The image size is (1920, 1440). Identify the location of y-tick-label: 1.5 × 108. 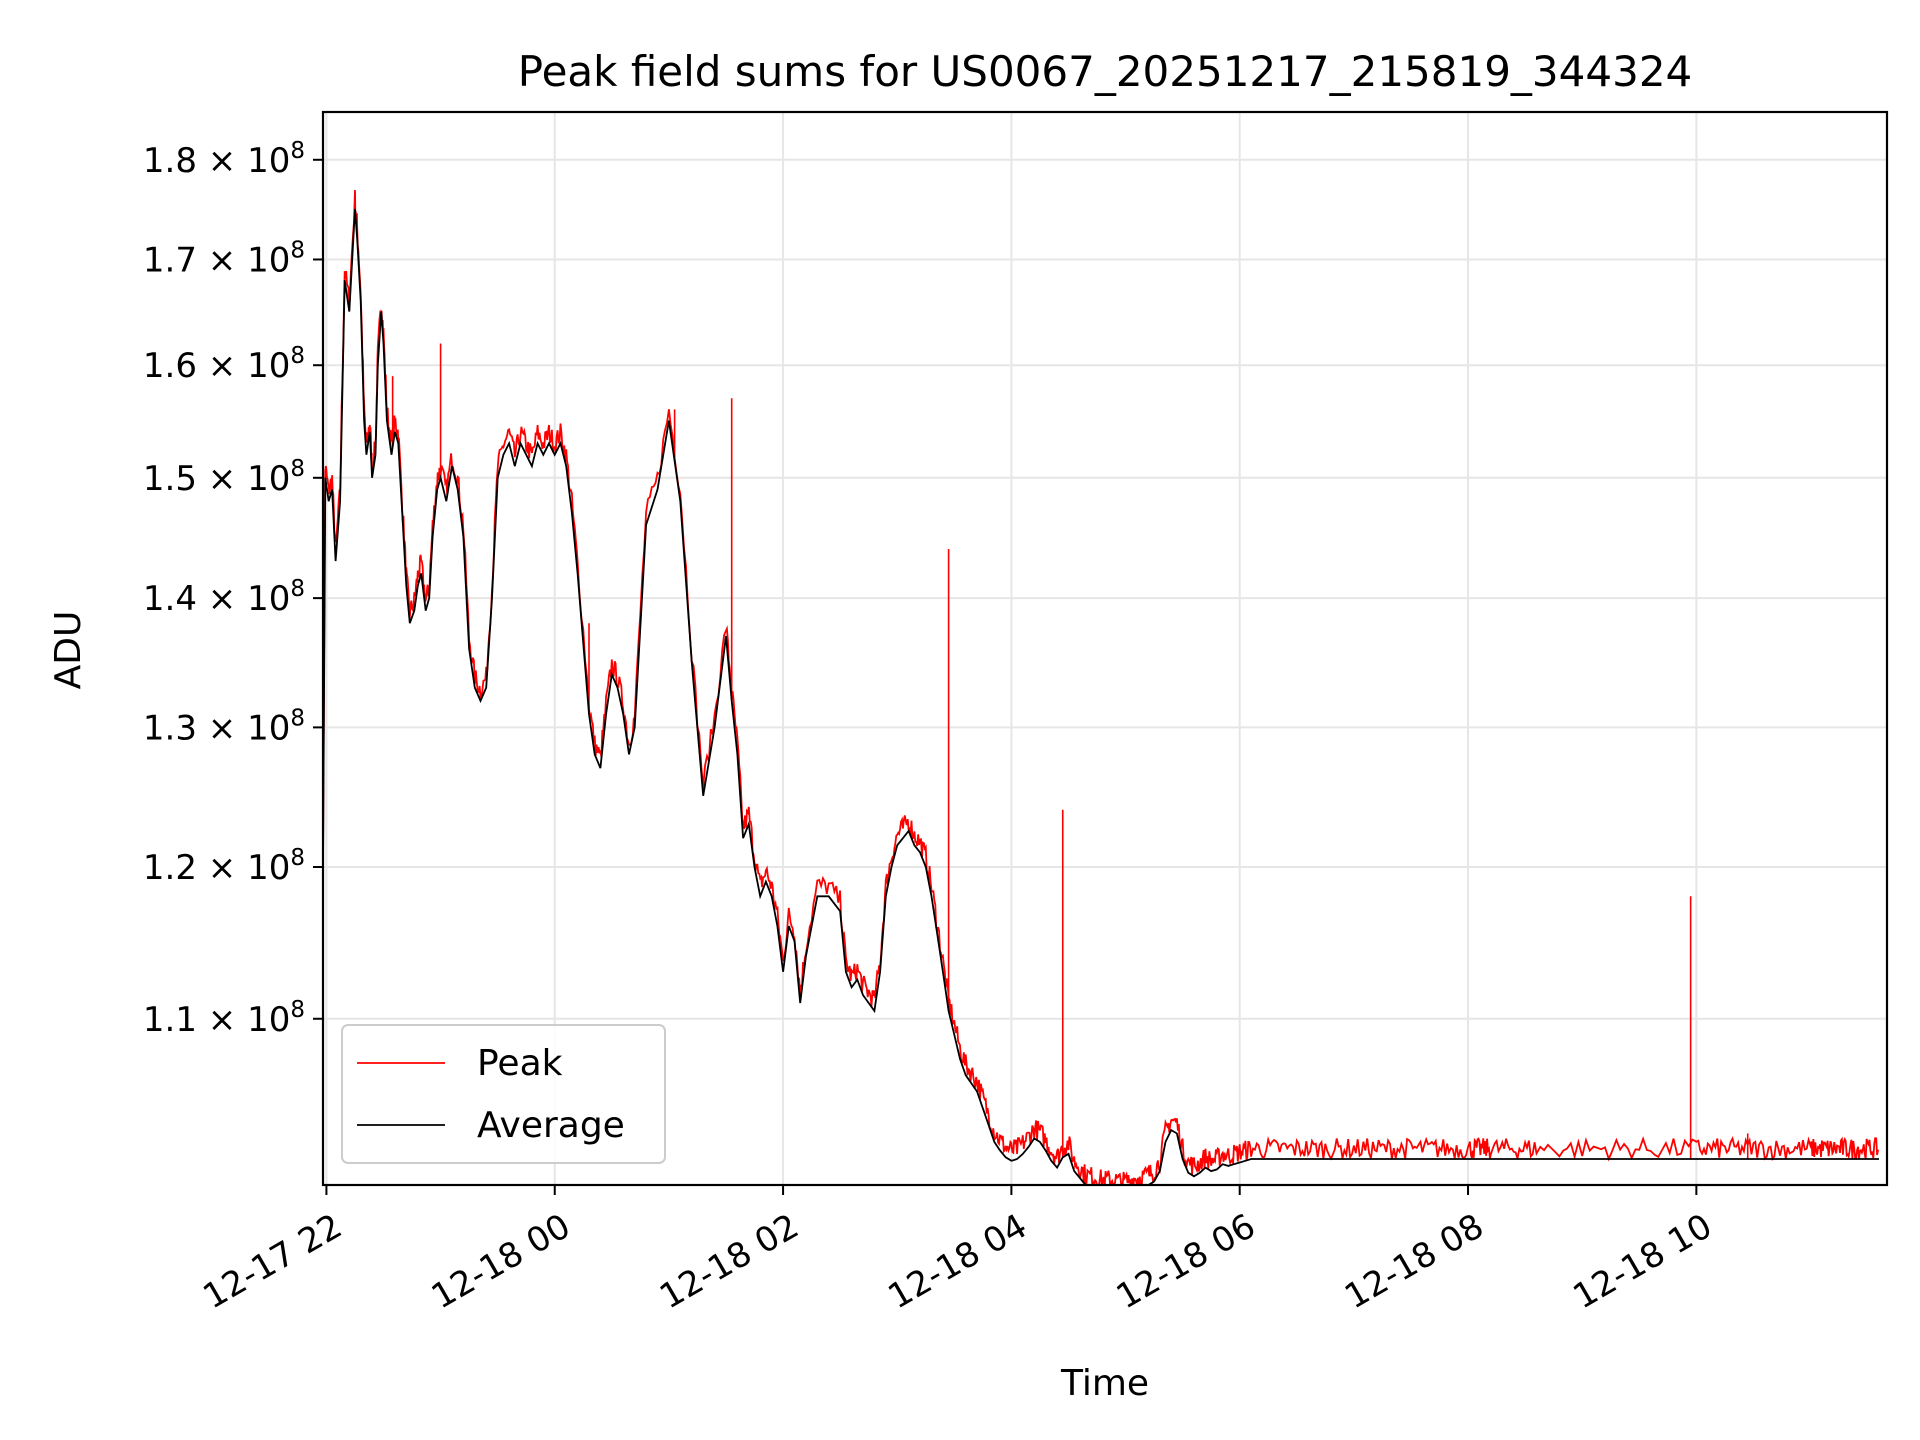
(224, 477).